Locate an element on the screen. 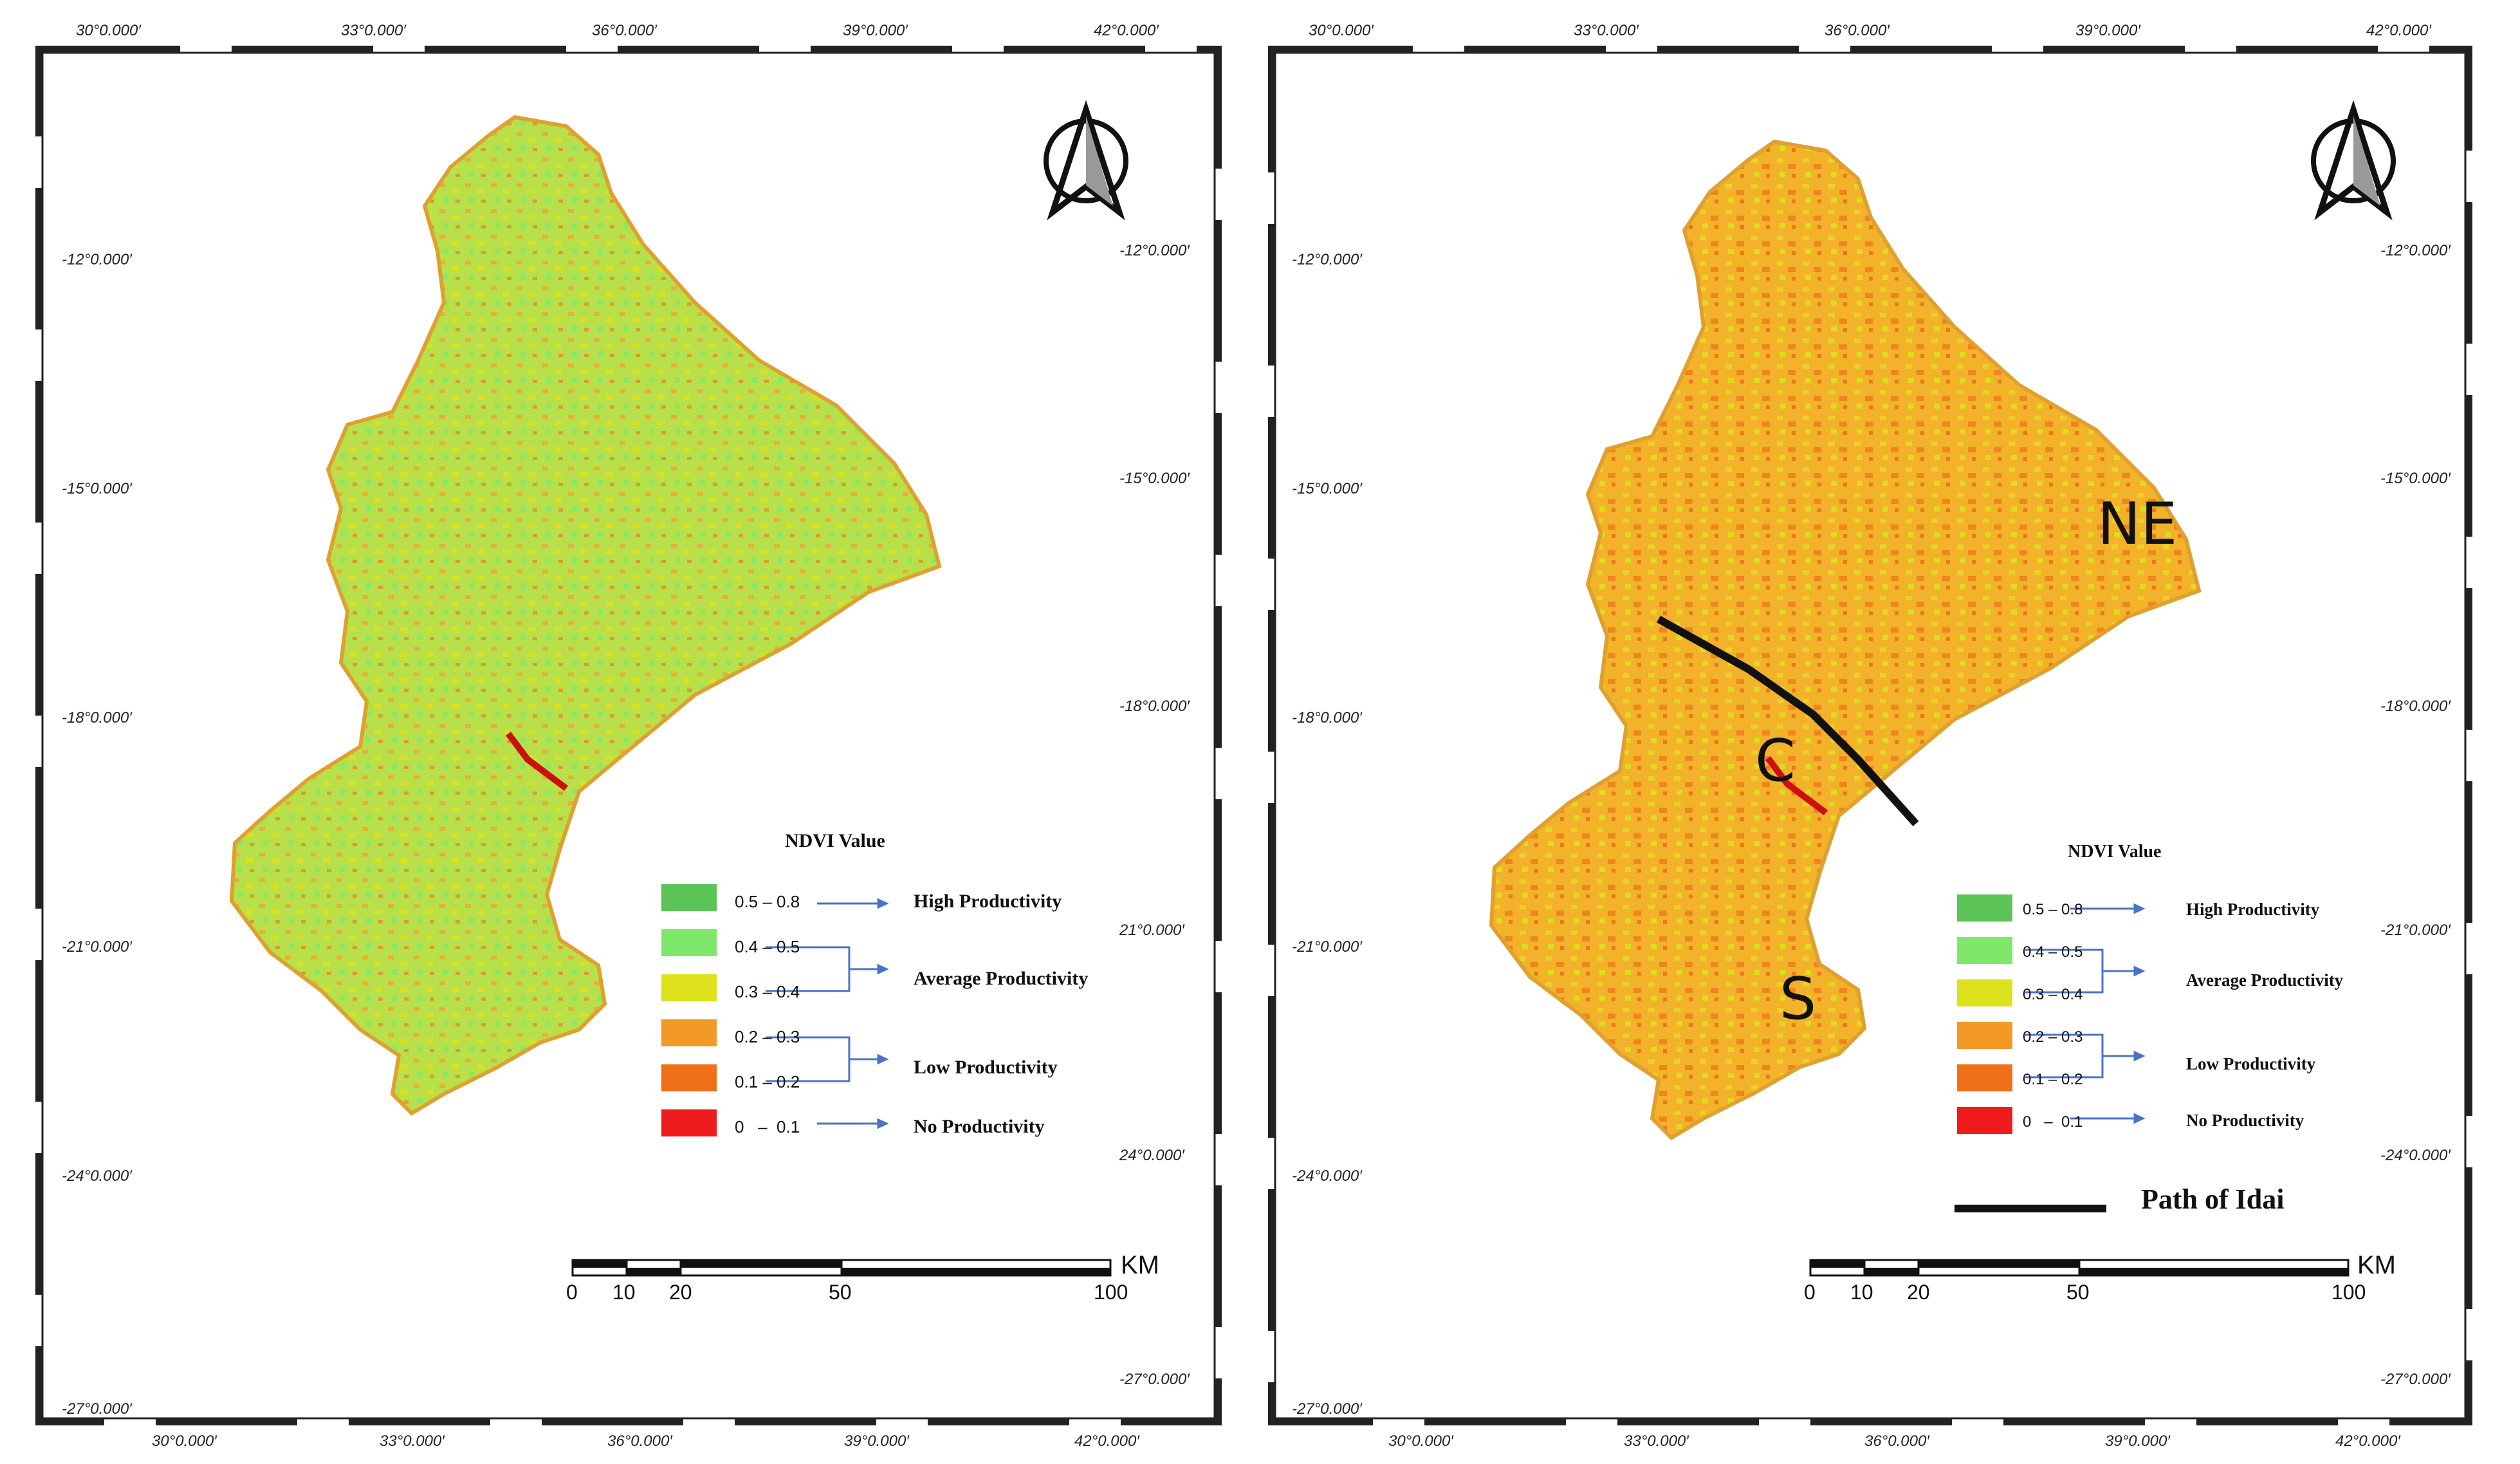 The height and width of the screenshot is (1464, 2520). left-lat-2: -18°0.000′ is located at coordinates (97, 718).